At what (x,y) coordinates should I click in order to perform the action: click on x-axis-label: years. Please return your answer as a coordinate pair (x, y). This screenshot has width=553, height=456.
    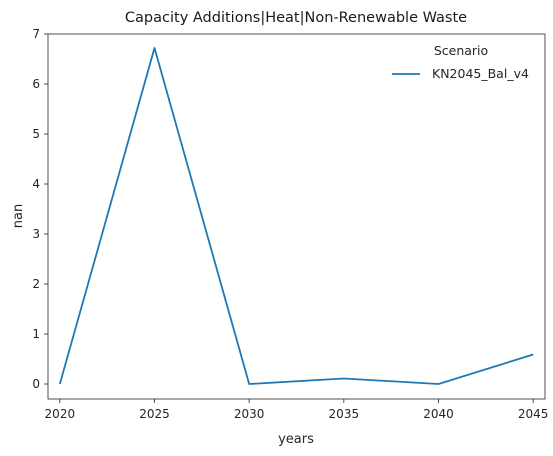
    Looking at the image, I should click on (296, 439).